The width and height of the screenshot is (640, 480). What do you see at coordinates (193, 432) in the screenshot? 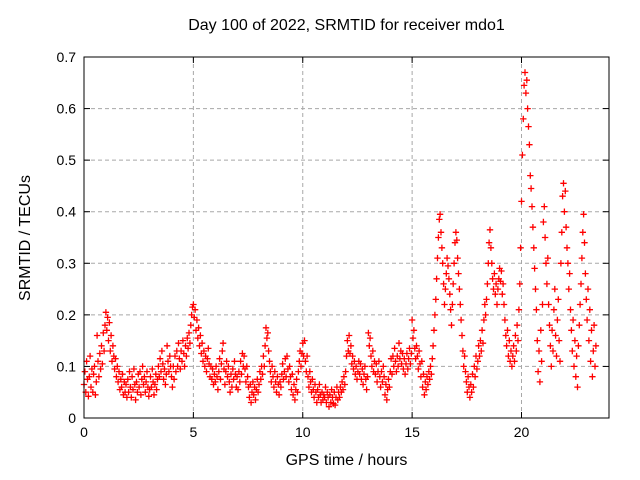
I see `x-tick-label: 5` at bounding box center [193, 432].